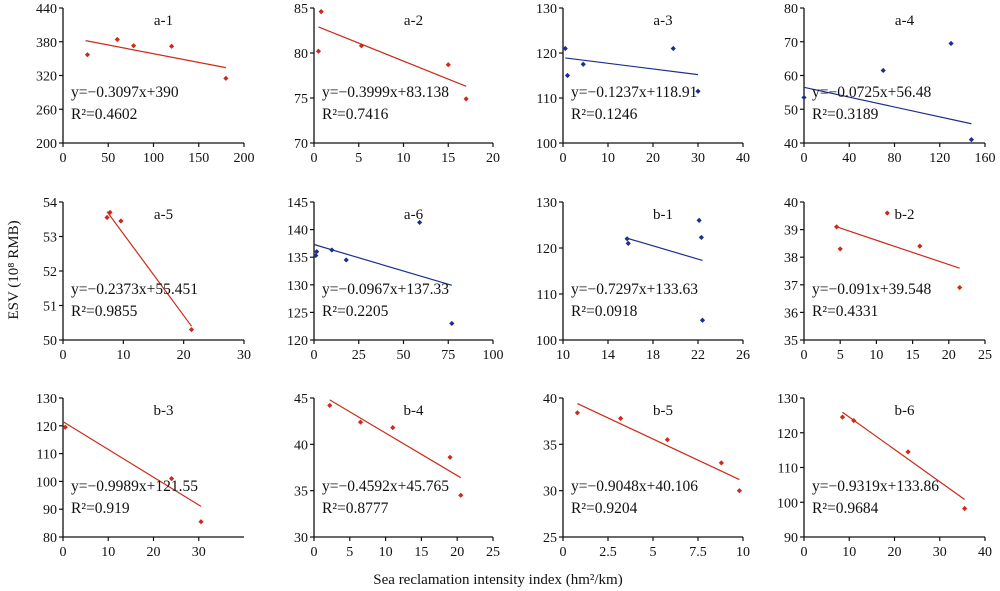  What do you see at coordinates (608, 552) in the screenshot?
I see `x-tick-label: 2.5` at bounding box center [608, 552].